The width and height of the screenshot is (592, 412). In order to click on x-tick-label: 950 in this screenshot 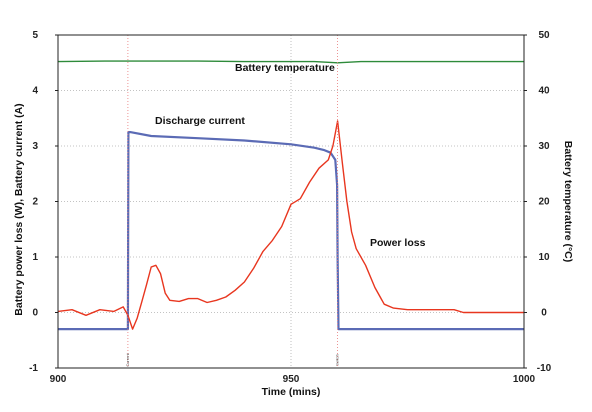, I will do `click(291, 379)`.